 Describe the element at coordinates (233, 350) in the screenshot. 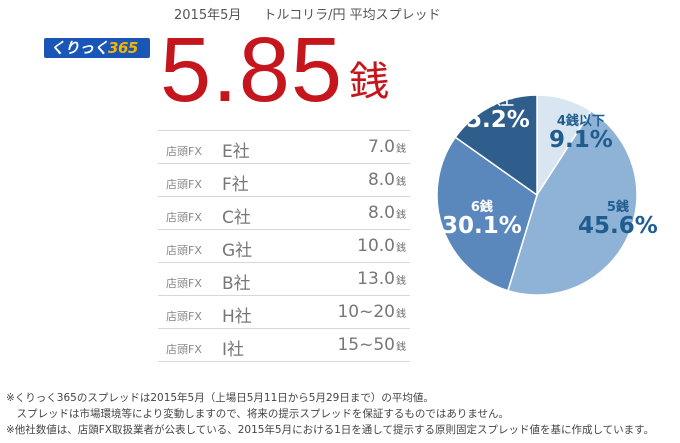

I see `broker-name: I社` at that location.